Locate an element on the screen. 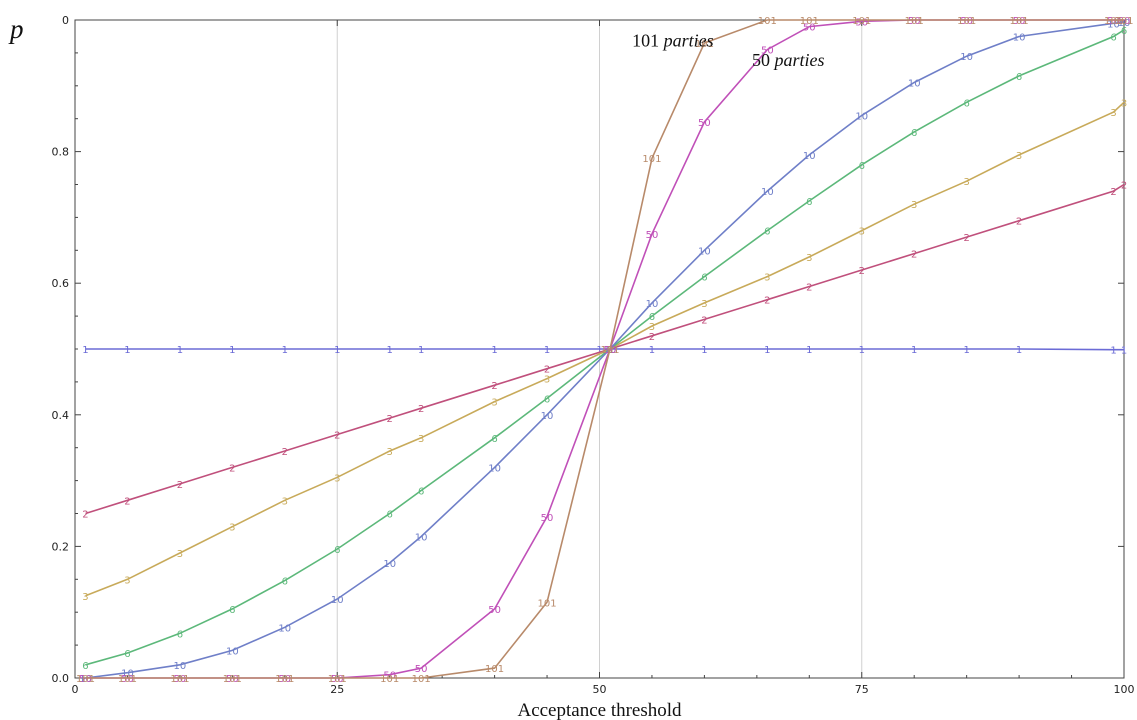  x-tick-label: 25 is located at coordinates (337, 689).